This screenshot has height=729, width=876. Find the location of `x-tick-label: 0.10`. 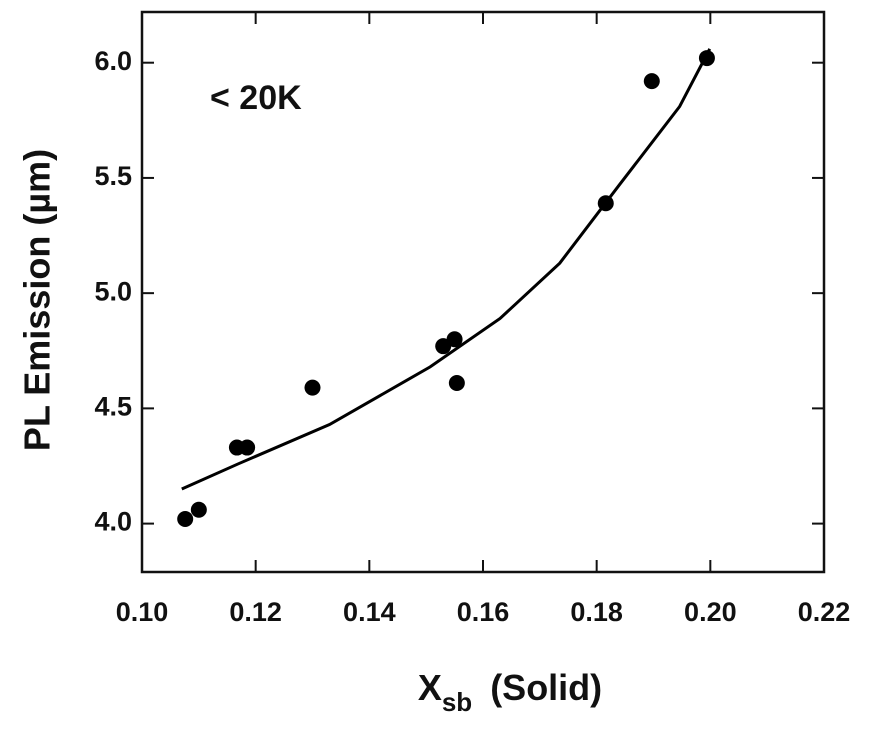

x-tick-label: 0.10 is located at coordinates (142, 612).